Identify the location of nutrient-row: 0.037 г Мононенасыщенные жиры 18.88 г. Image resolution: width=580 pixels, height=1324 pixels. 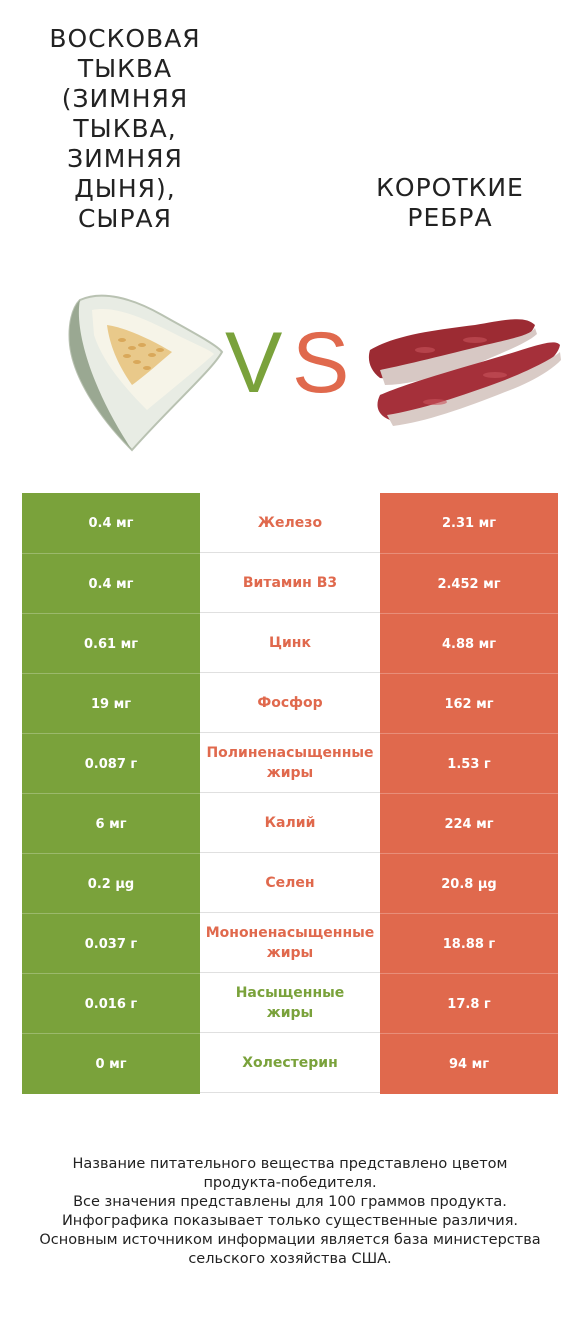
(290, 943).